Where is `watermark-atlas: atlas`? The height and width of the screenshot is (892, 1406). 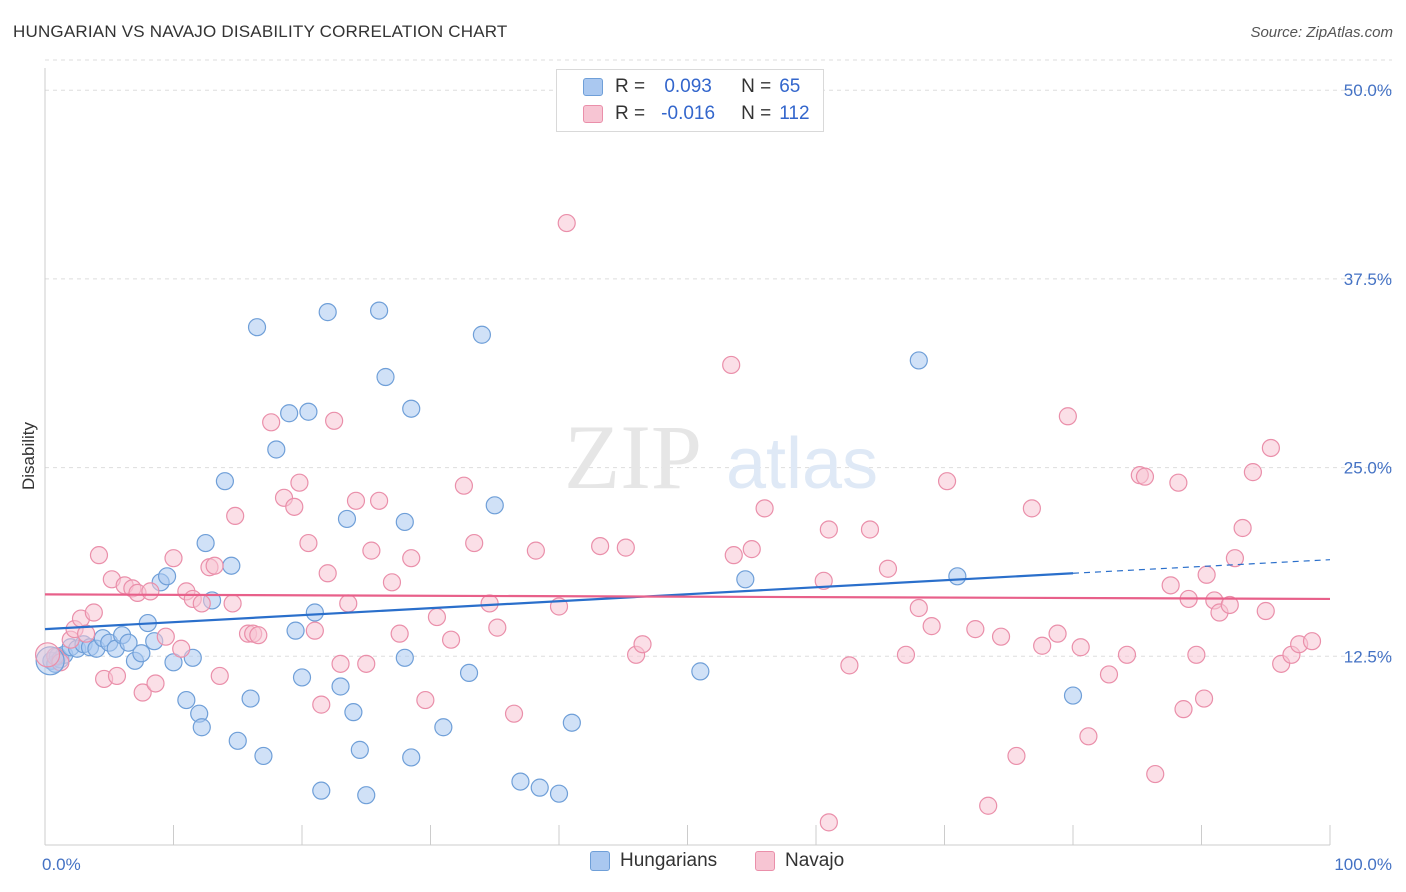 watermark-atlas: atlas is located at coordinates (802, 464).